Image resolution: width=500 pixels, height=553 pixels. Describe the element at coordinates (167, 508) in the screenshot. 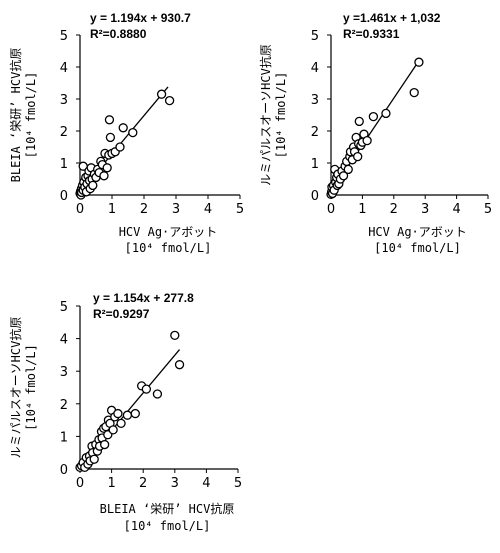

I see `x-axis-label: BLEIA ‘栄研’ HCV抗原` at that location.